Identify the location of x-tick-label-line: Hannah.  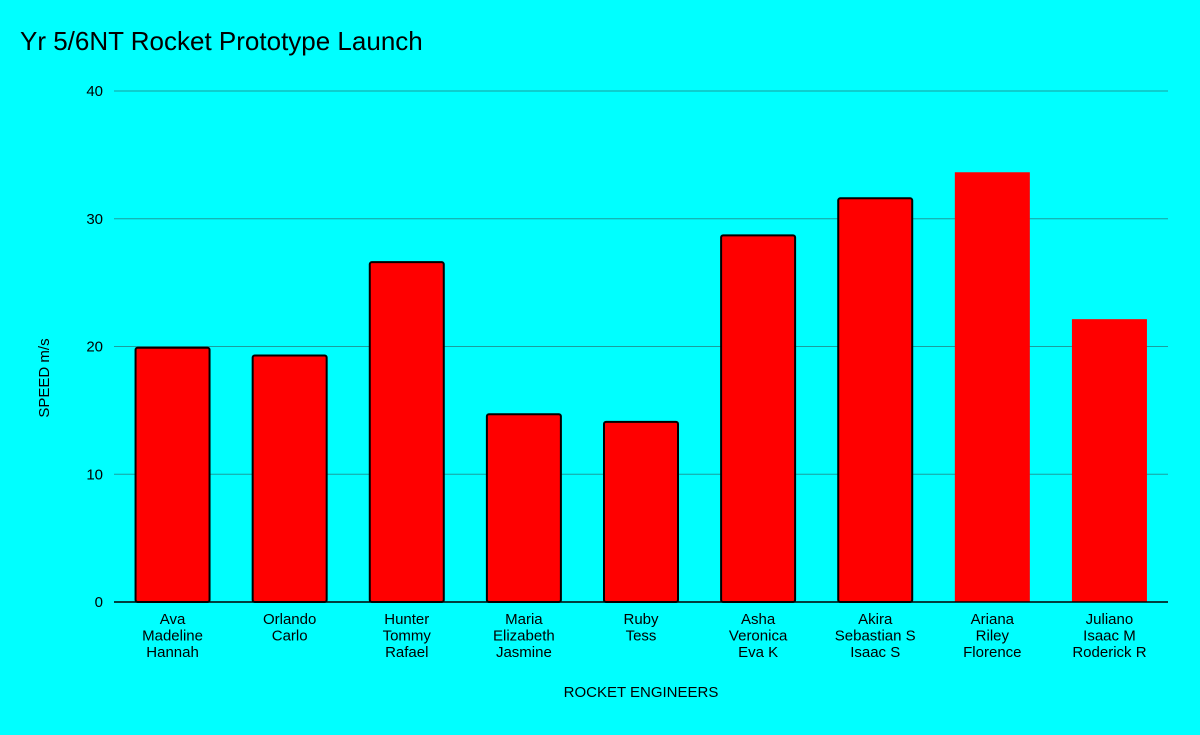
(172, 652).